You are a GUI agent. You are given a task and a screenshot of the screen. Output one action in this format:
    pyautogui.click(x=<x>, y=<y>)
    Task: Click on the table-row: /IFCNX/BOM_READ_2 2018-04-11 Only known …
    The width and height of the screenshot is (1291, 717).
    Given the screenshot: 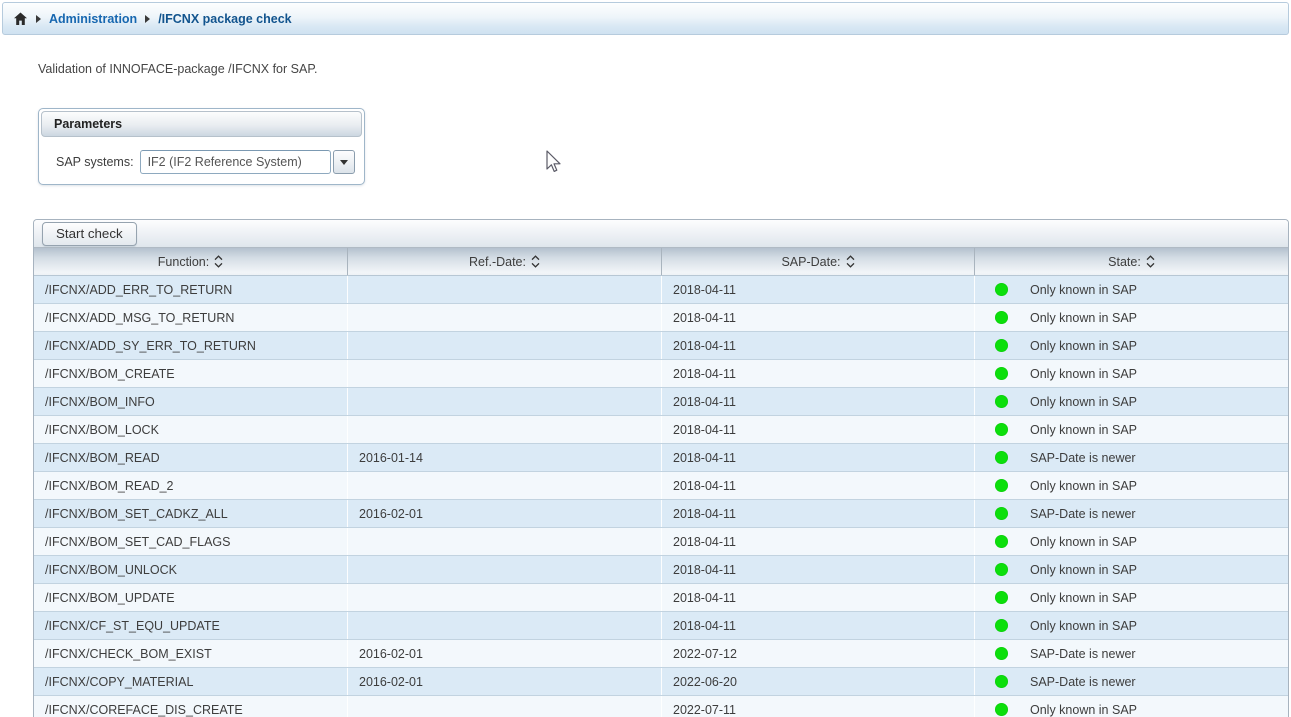 What is the action you would take?
    pyautogui.click(x=661, y=486)
    